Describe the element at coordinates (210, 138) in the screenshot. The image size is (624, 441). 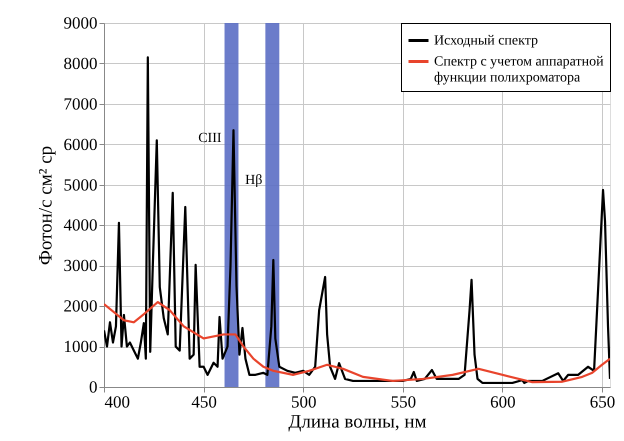
I see `annotation: CIII` at that location.